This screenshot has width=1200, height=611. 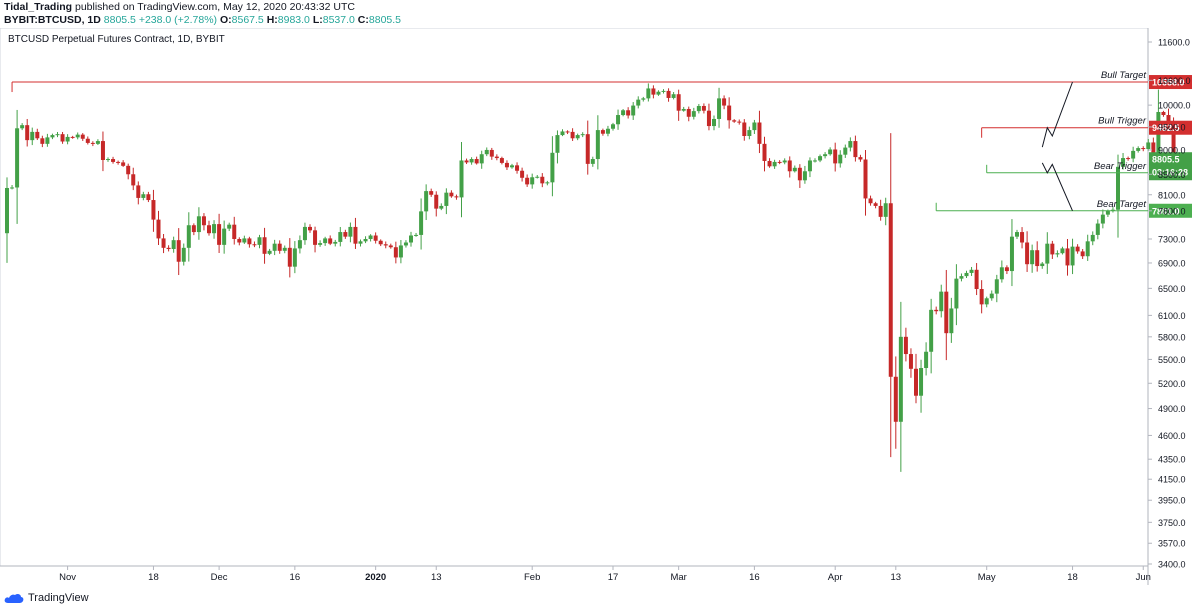 What do you see at coordinates (613, 577) in the screenshot?
I see `x-tick-label: 17` at bounding box center [613, 577].